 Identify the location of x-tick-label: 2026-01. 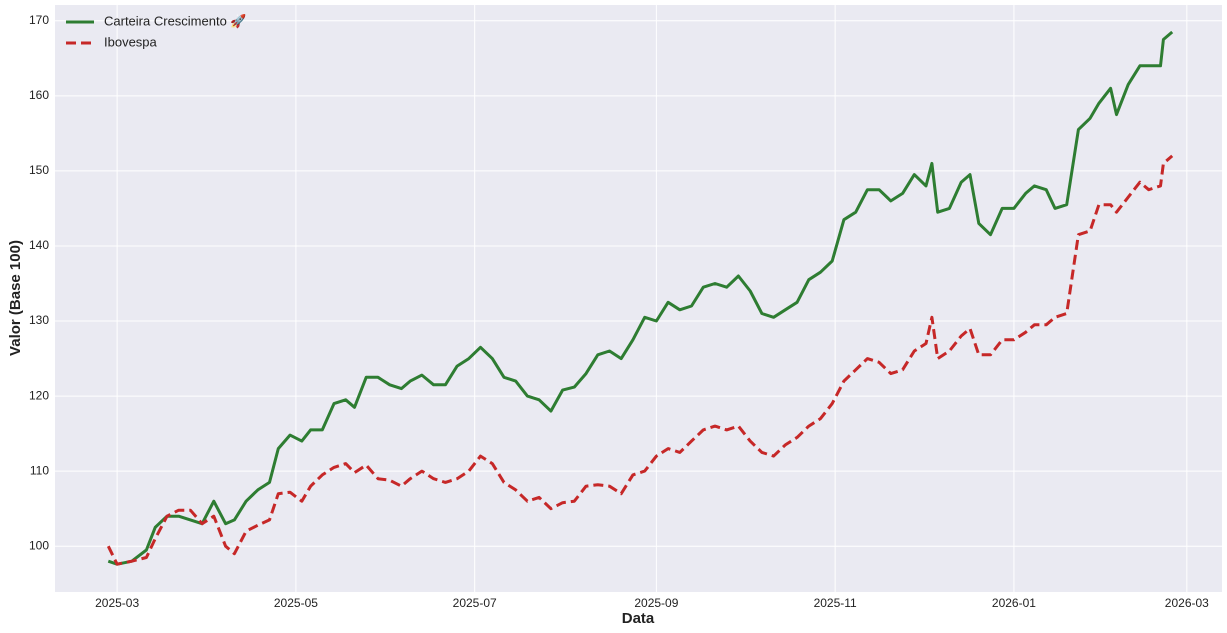
(1014, 603).